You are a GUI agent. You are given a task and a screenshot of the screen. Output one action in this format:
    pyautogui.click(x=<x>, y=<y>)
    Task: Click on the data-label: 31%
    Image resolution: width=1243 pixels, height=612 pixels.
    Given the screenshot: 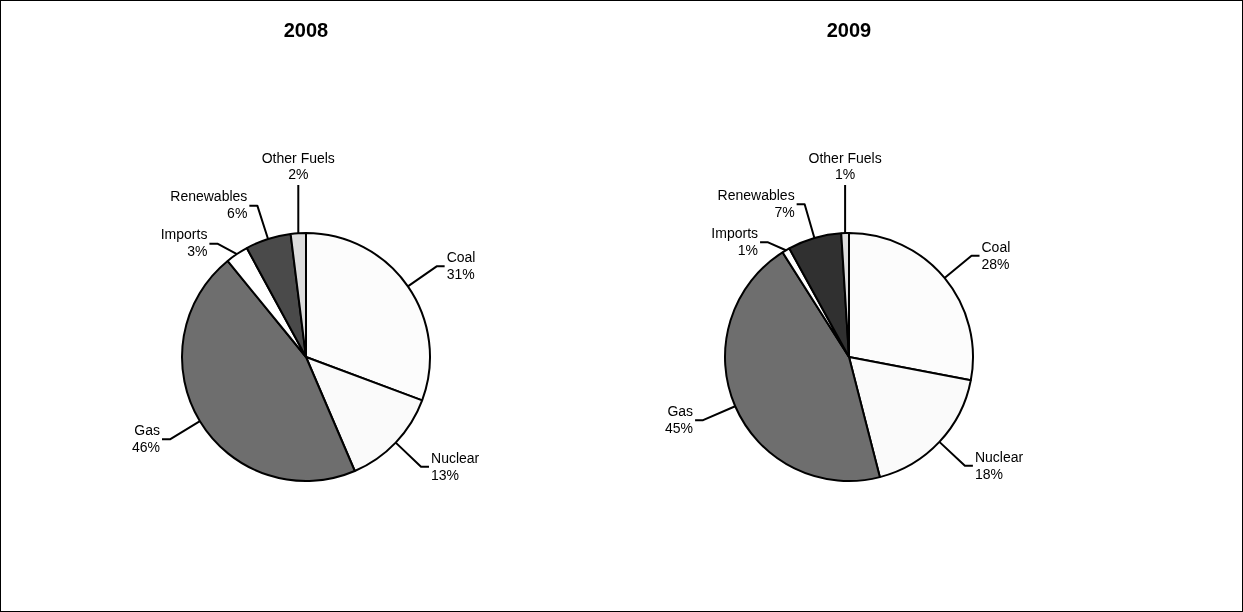 What is the action you would take?
    pyautogui.click(x=460, y=274)
    